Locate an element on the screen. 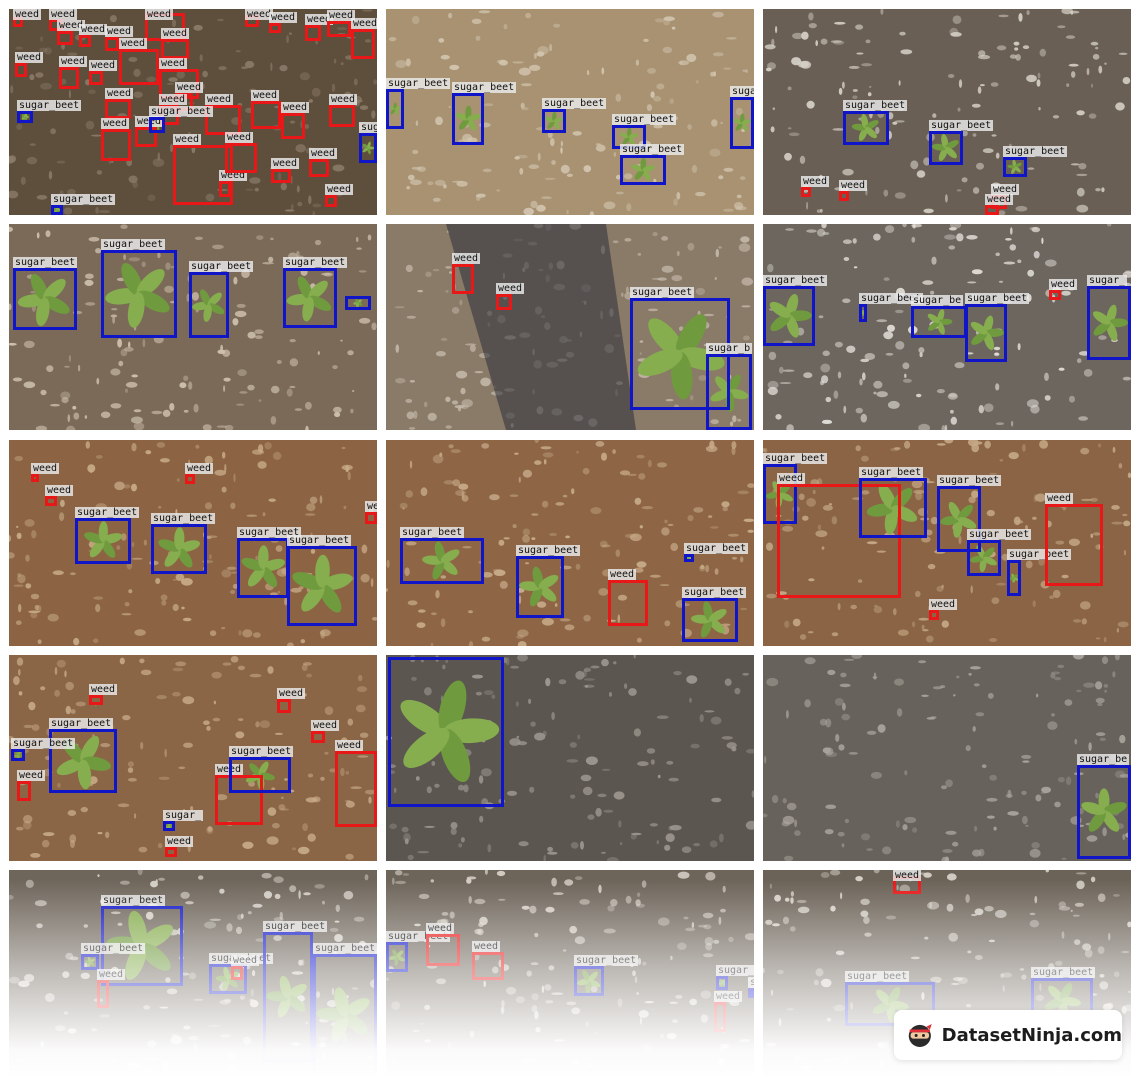 The width and height of the screenshot is (1140, 1080). box-label: sugar_be is located at coordinates (937, 300).